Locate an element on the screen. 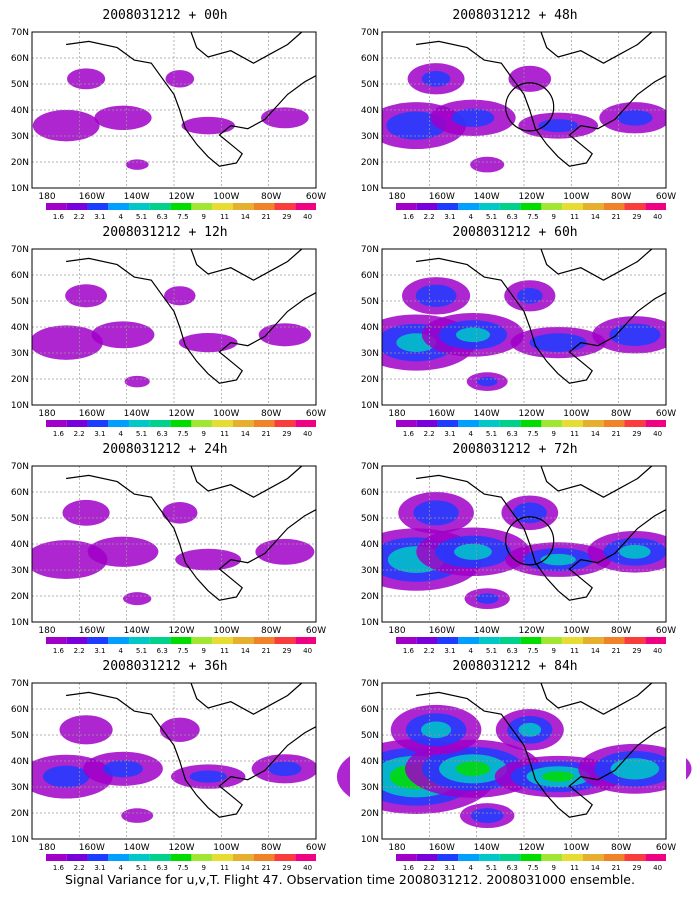  lon-tick-label: 60W is located at coordinates (316, 197).